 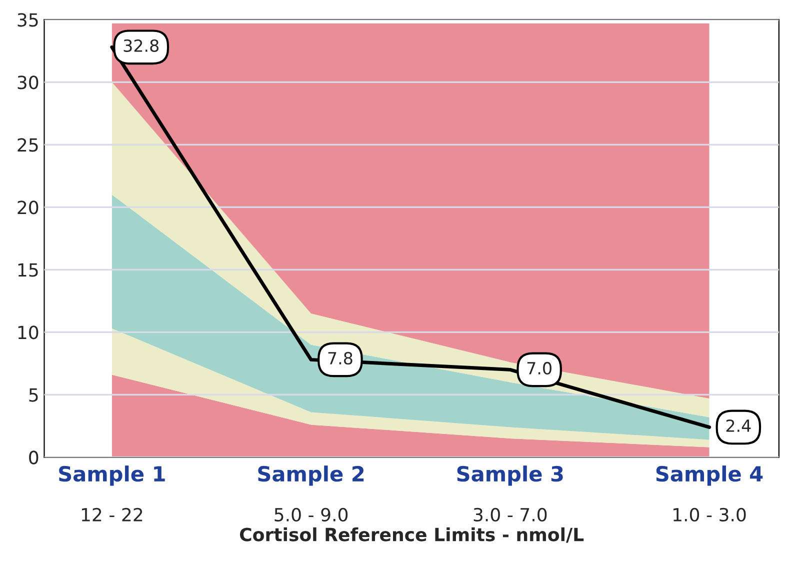 What do you see at coordinates (33, 395) in the screenshot?
I see `y-tick-label: 5` at bounding box center [33, 395].